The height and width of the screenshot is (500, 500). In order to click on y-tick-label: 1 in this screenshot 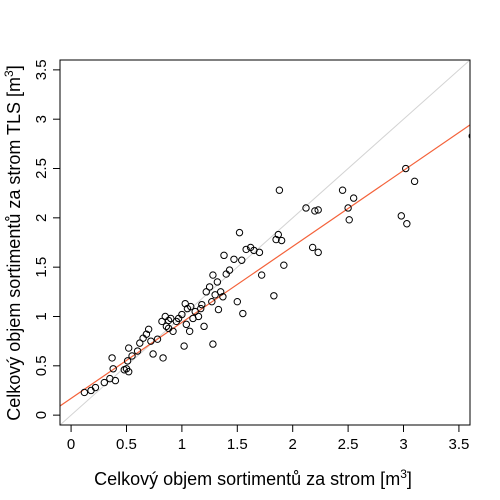, I will do `click(41, 316)`.